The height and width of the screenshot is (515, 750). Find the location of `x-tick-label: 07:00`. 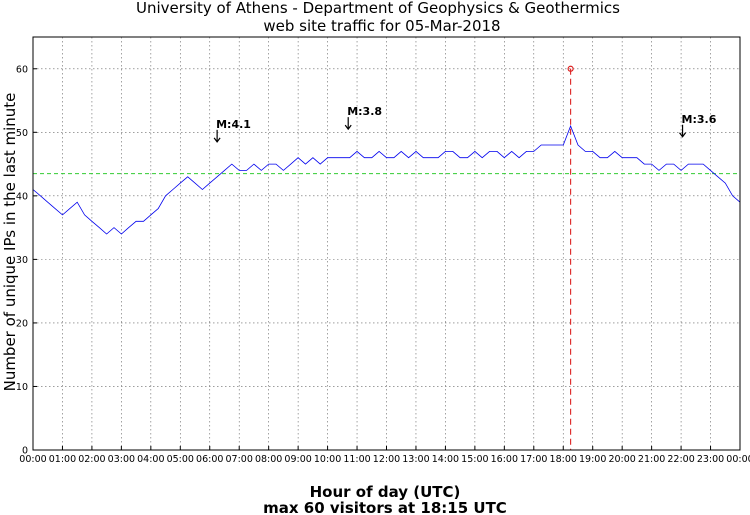

x-tick-label: 07:00 is located at coordinates (239, 459).